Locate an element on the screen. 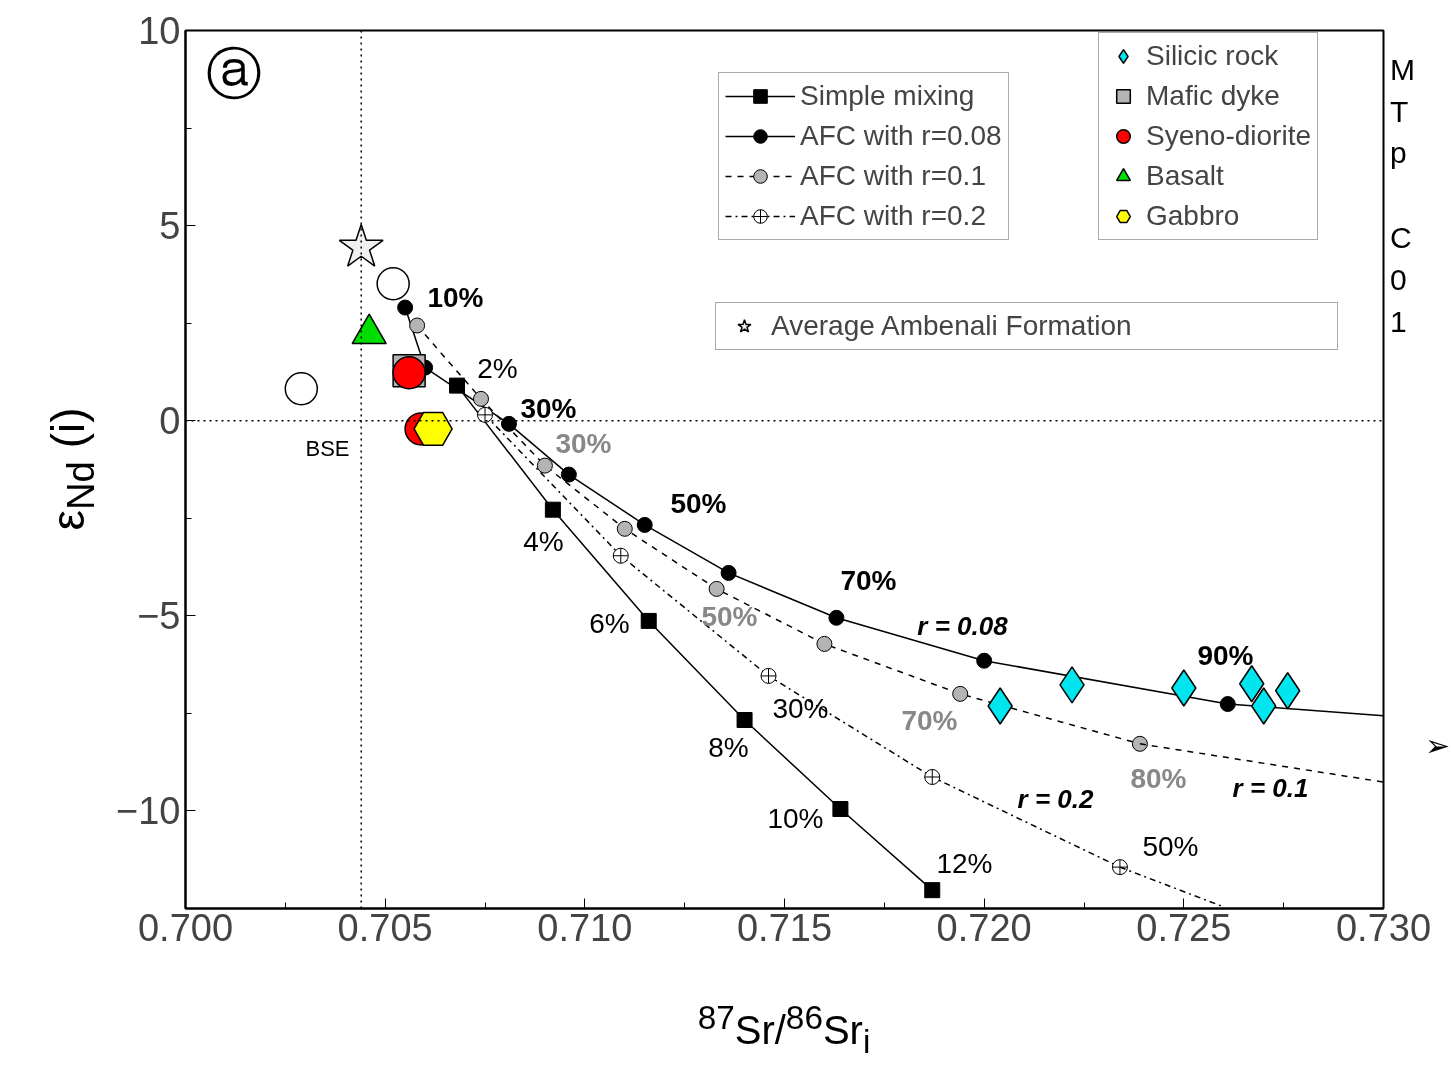  x-tick-label: 0.700 is located at coordinates (185, 927).